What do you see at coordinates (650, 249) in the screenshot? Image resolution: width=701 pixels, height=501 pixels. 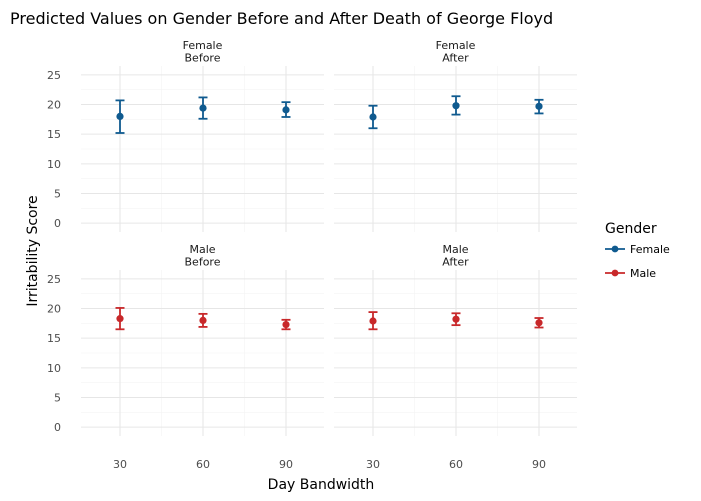 I see `legend-label: Female` at bounding box center [650, 249].